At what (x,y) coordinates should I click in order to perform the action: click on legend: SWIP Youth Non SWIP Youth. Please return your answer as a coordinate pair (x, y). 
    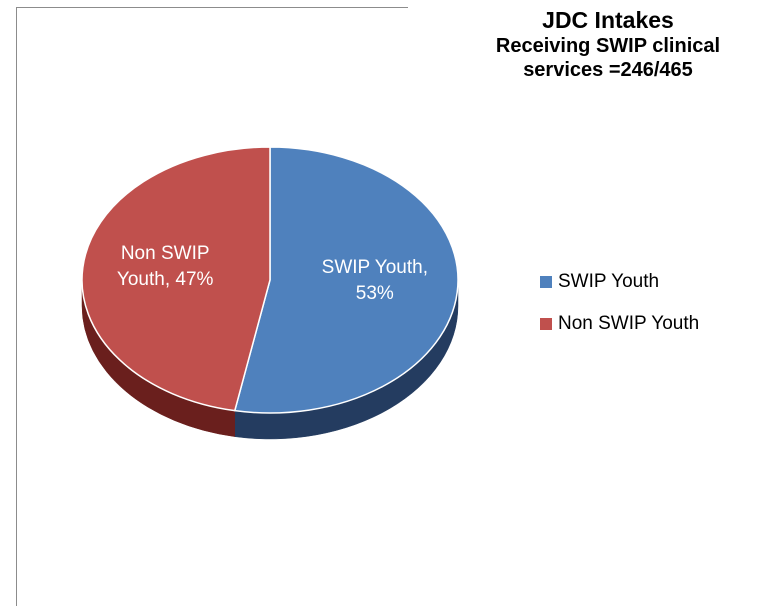
    Looking at the image, I should click on (619, 312).